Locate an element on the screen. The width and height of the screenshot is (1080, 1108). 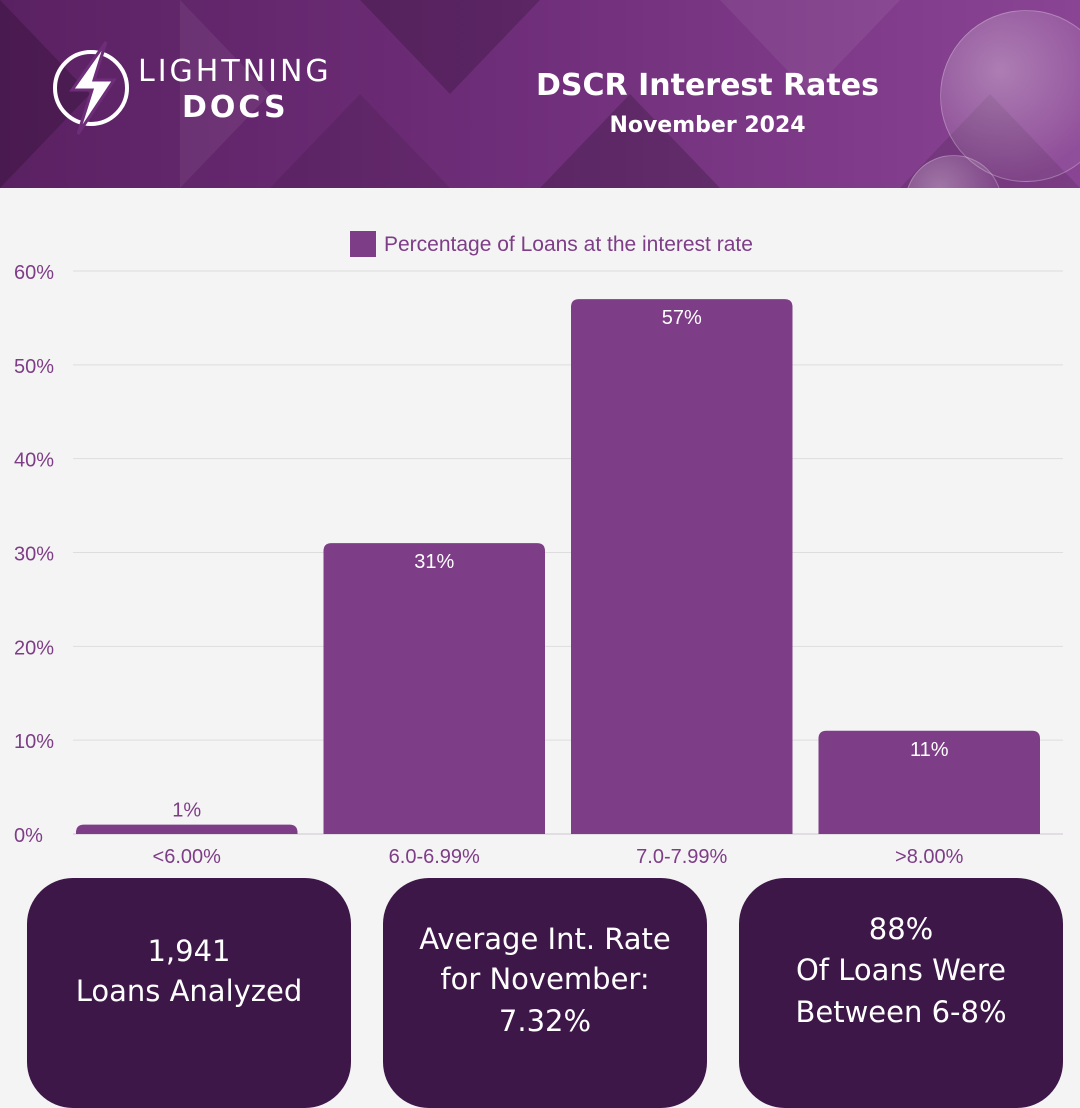
brand-name-line1: LIGHTNING is located at coordinates (235, 71).